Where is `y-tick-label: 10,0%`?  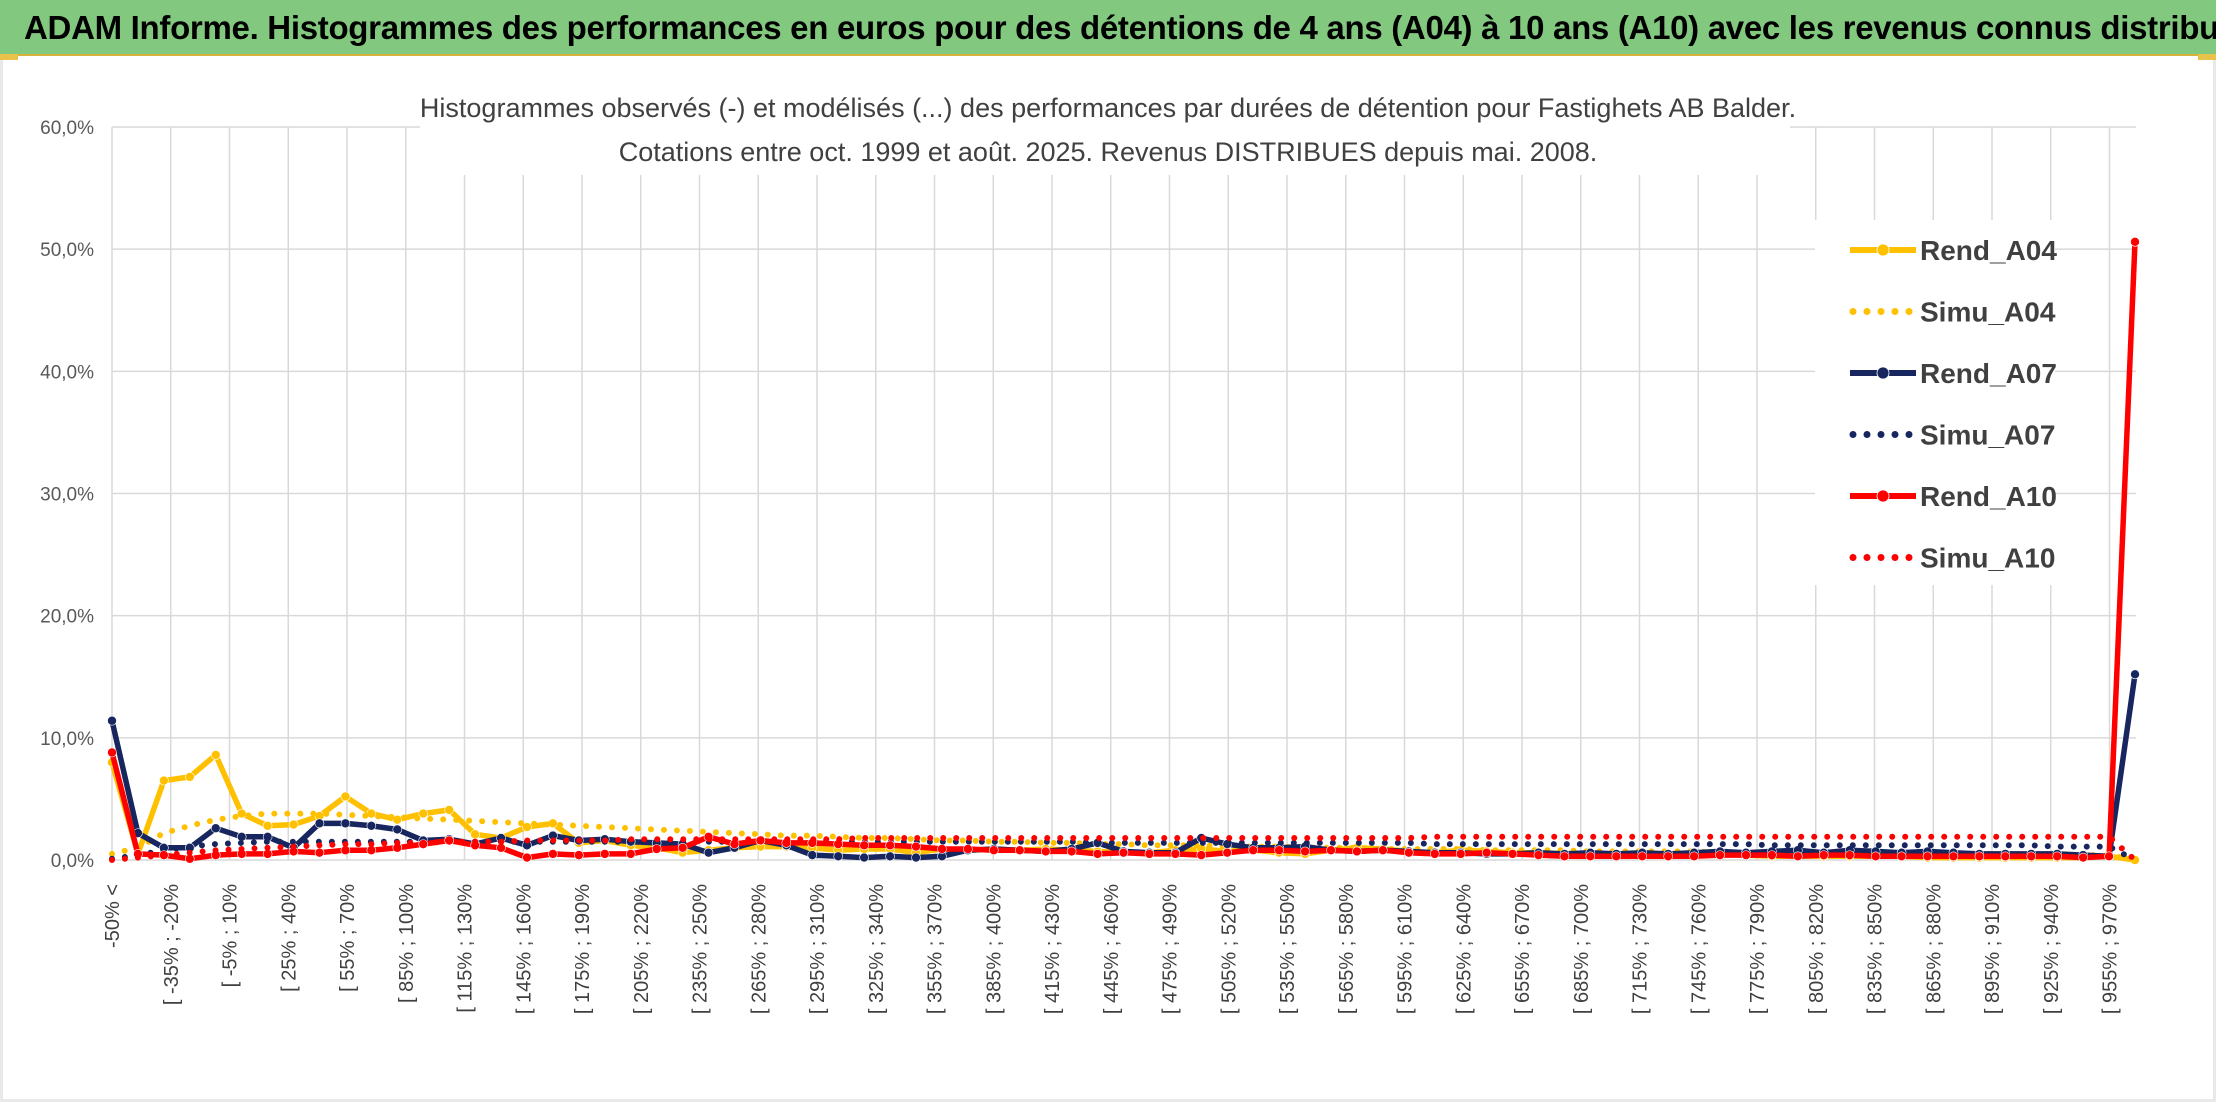
y-tick-label: 10,0% is located at coordinates (67, 739).